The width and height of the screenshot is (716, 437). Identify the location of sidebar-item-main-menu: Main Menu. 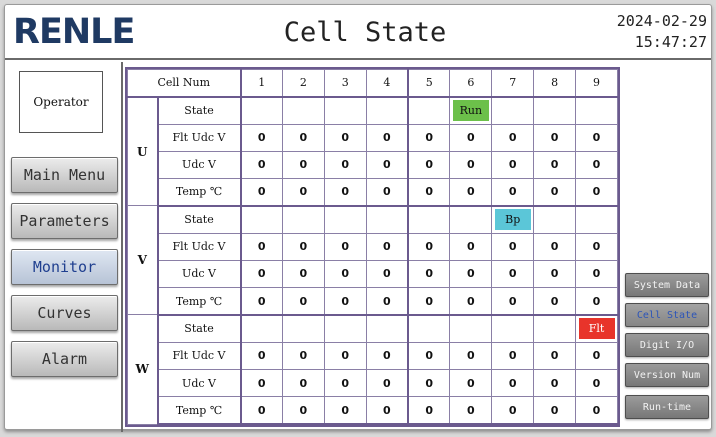
(64, 175).